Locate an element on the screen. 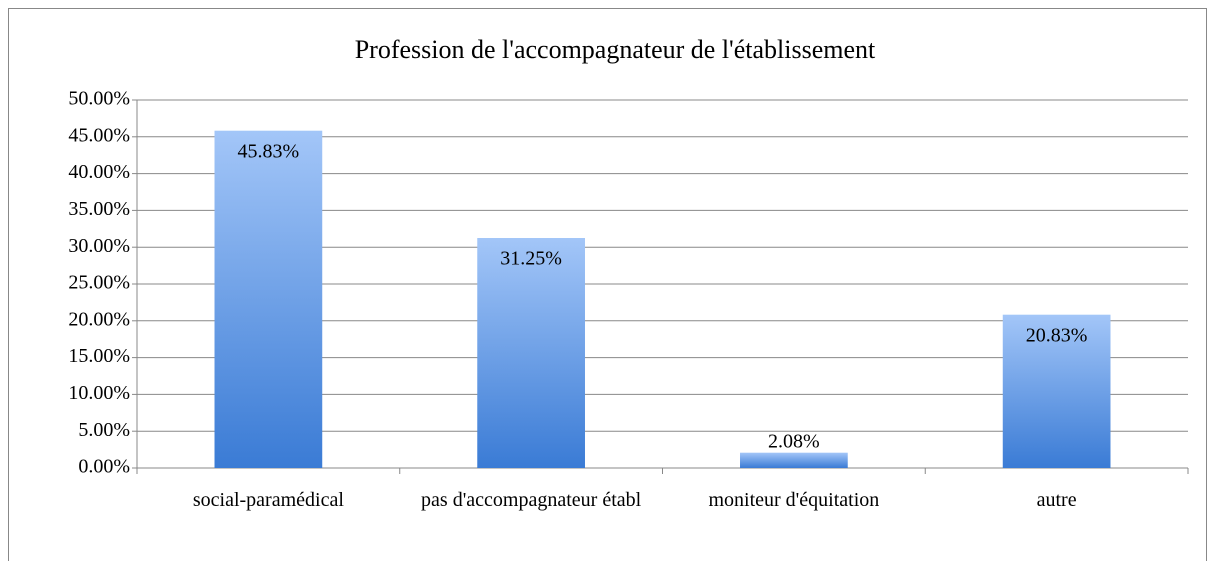 The height and width of the screenshot is (561, 1215). y-tick-label: 45.00% is located at coordinates (99, 135).